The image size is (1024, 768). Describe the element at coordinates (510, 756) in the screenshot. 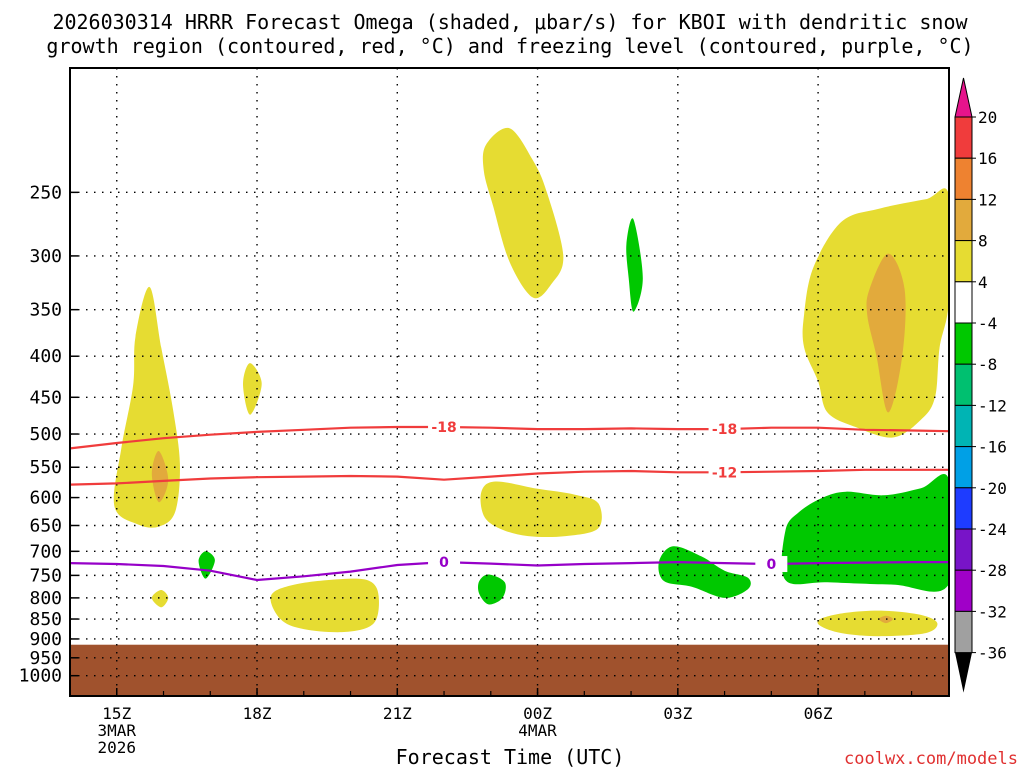

I see `x-axis-label: Forecast Time (UTC)` at that location.